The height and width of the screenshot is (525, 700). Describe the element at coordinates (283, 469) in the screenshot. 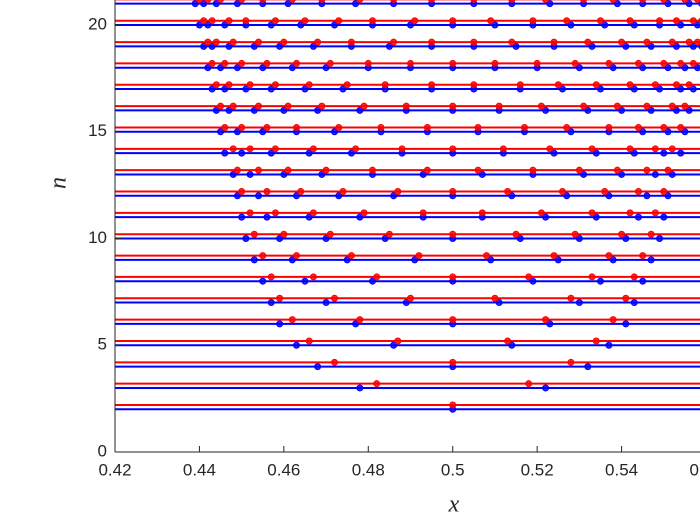

I see `x-tick-label: 0.46` at that location.